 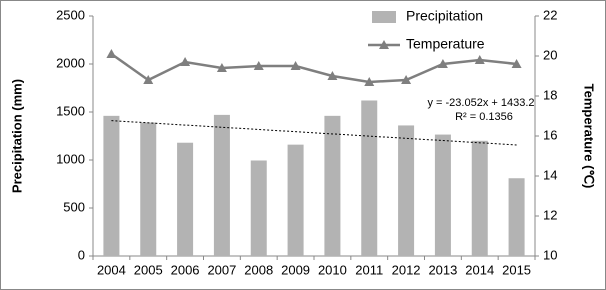 I want to click on x-tick-label: 2015, so click(x=516, y=269).